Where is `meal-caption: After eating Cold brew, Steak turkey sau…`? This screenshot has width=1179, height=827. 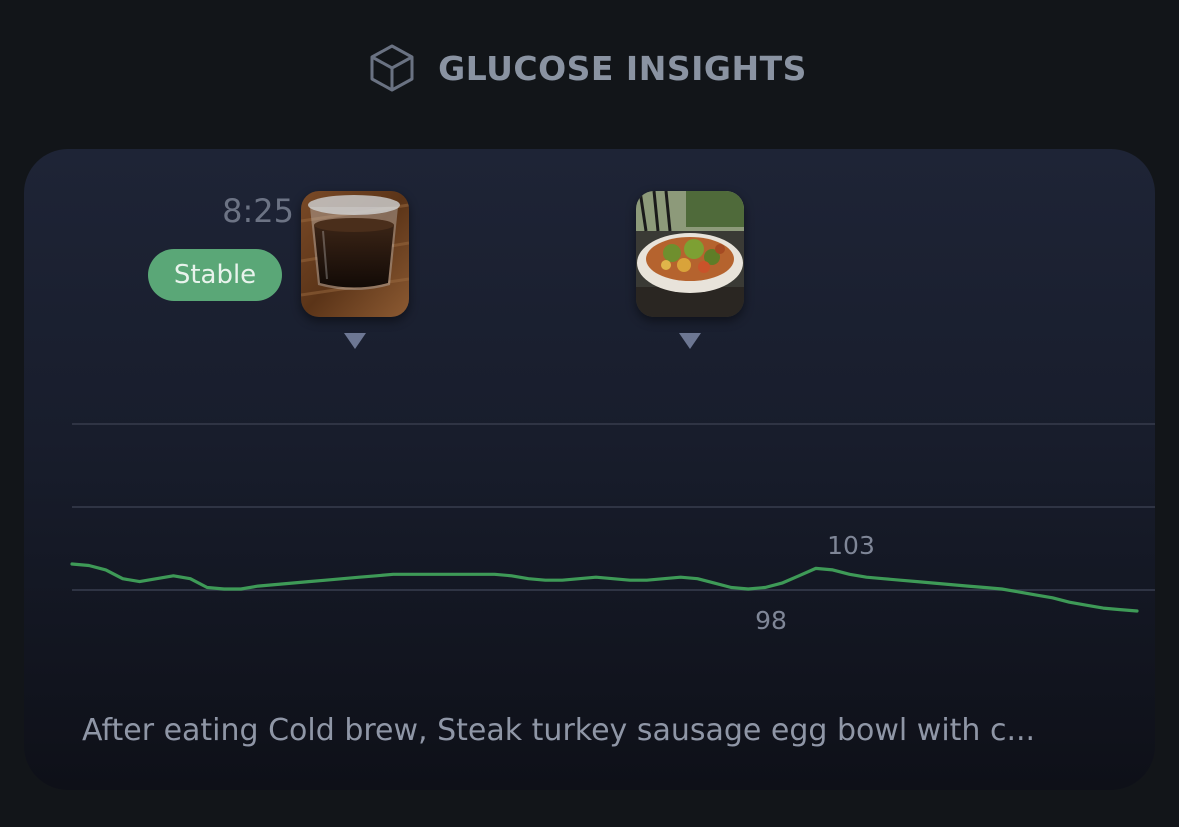
meal-caption: After eating Cold brew, Steak turkey sau… is located at coordinates (559, 730).